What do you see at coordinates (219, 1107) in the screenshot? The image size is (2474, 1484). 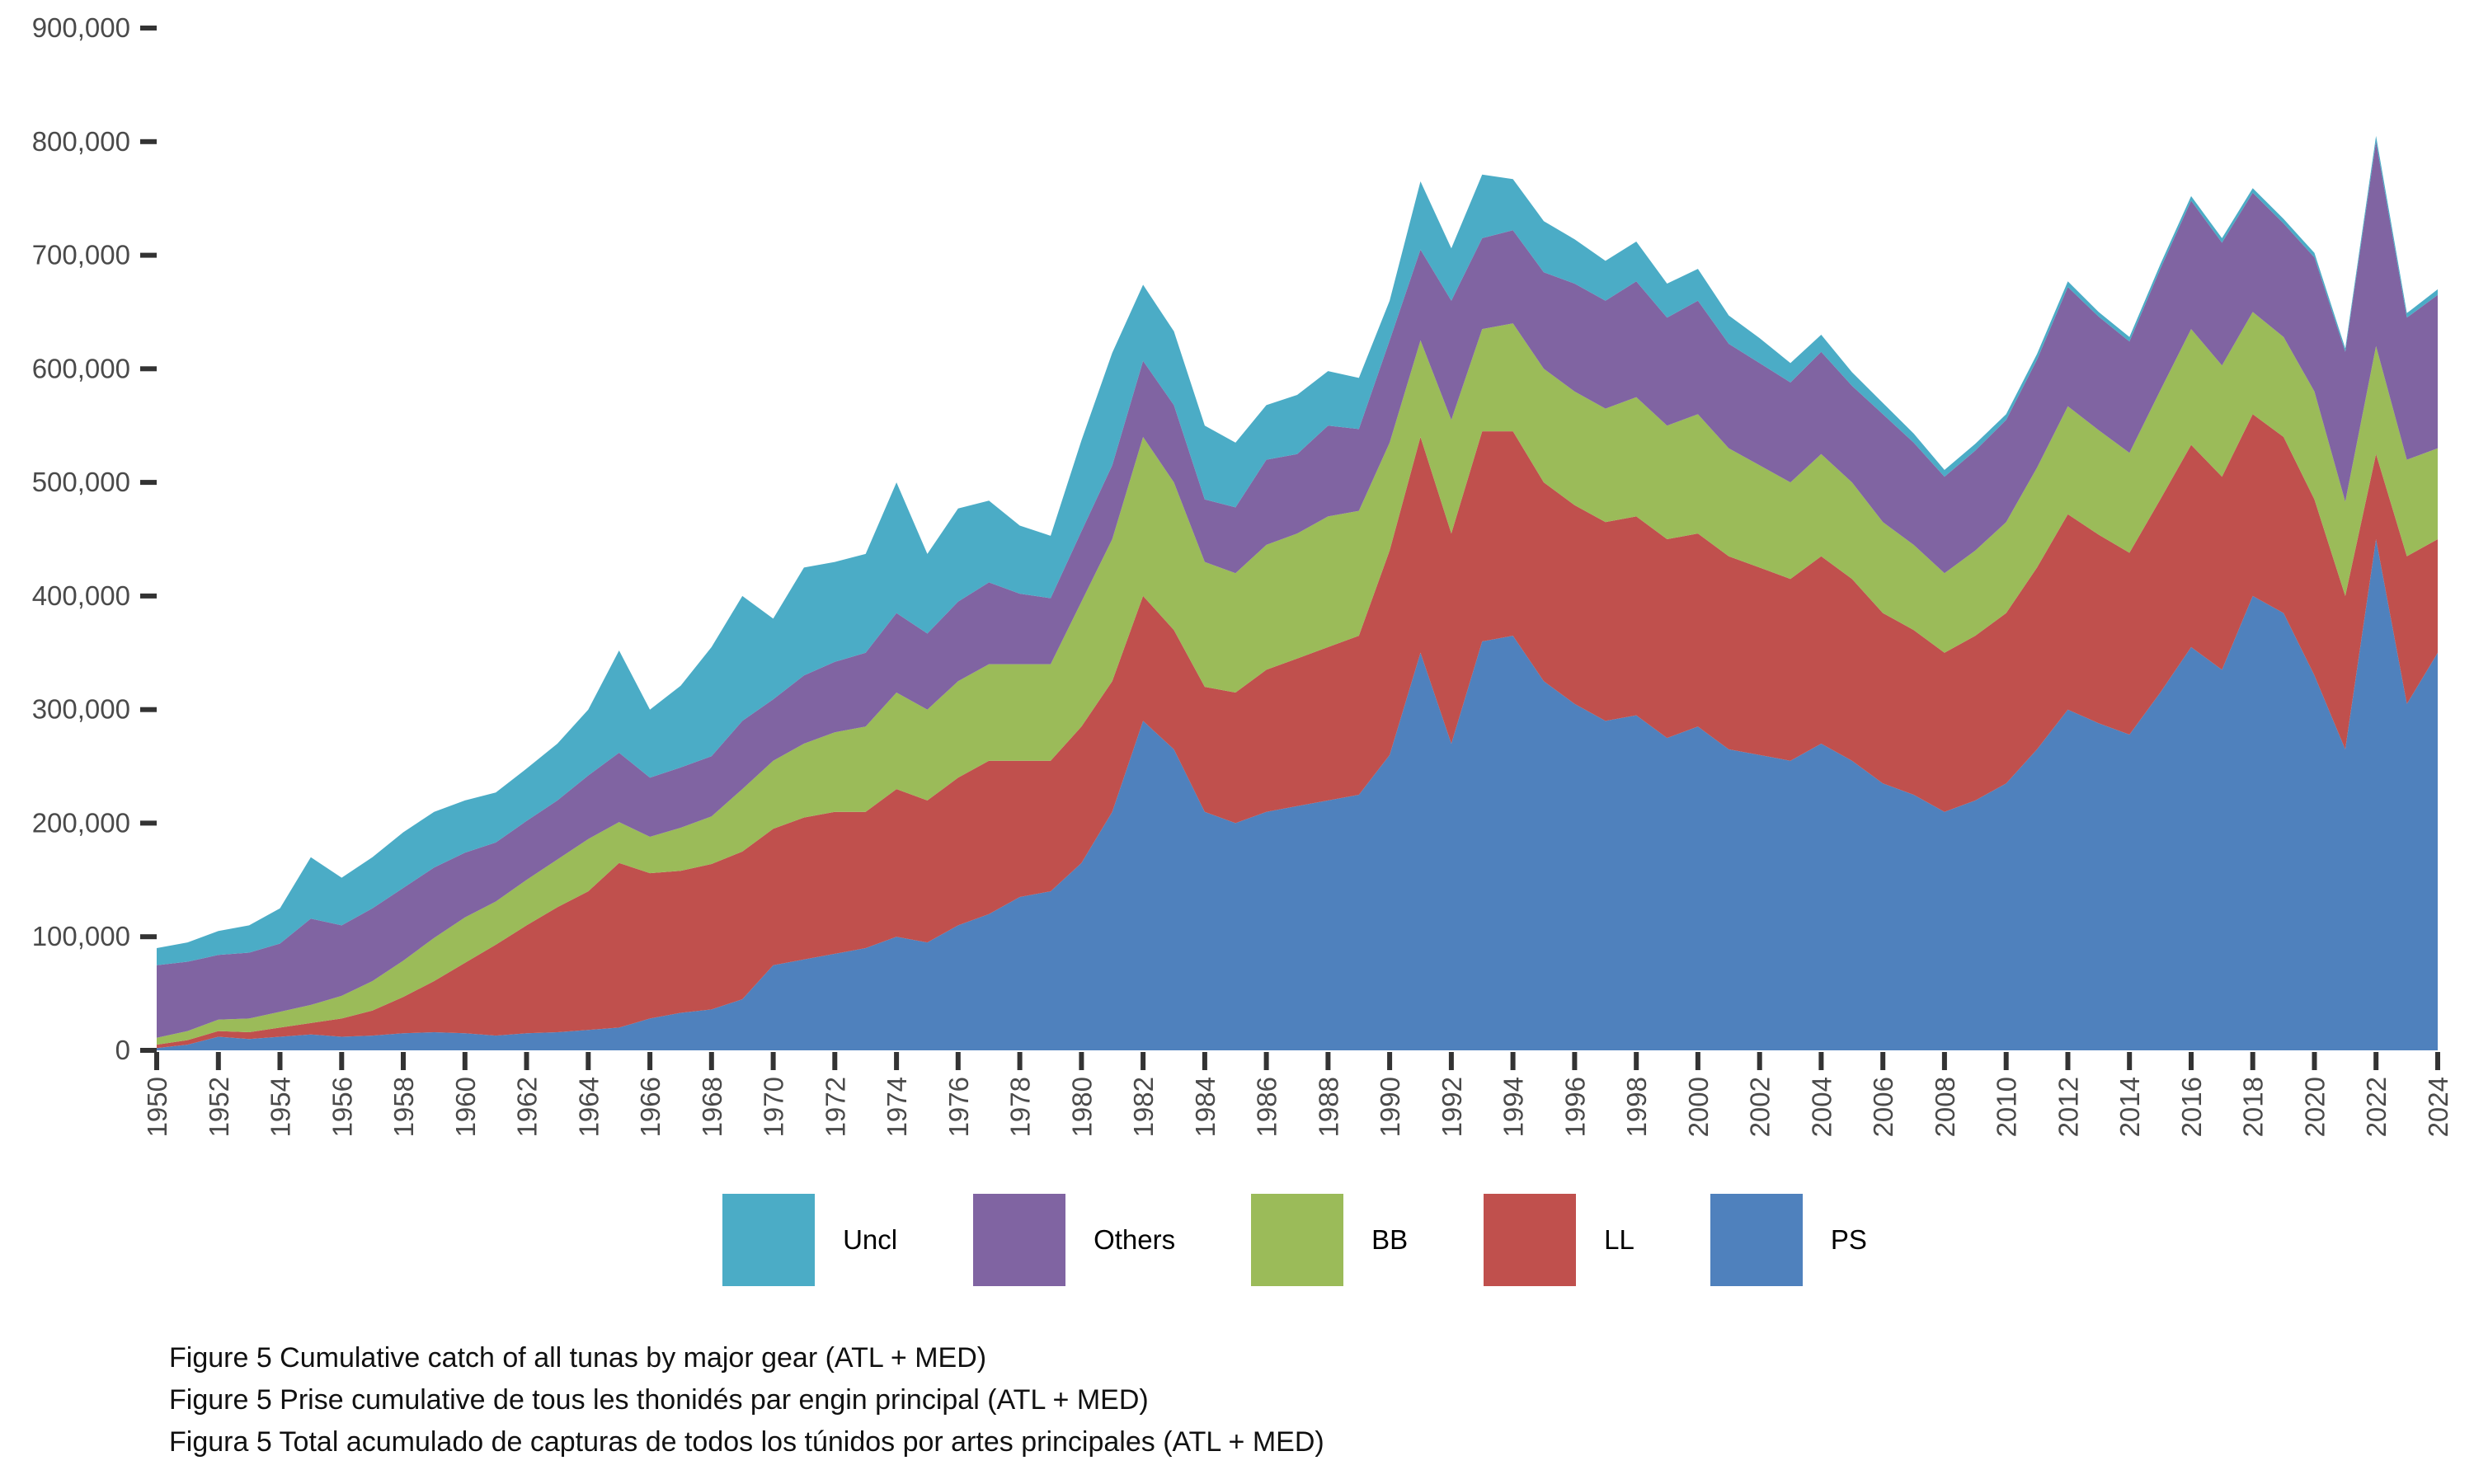 I see `x-tick-label: 1952` at bounding box center [219, 1107].